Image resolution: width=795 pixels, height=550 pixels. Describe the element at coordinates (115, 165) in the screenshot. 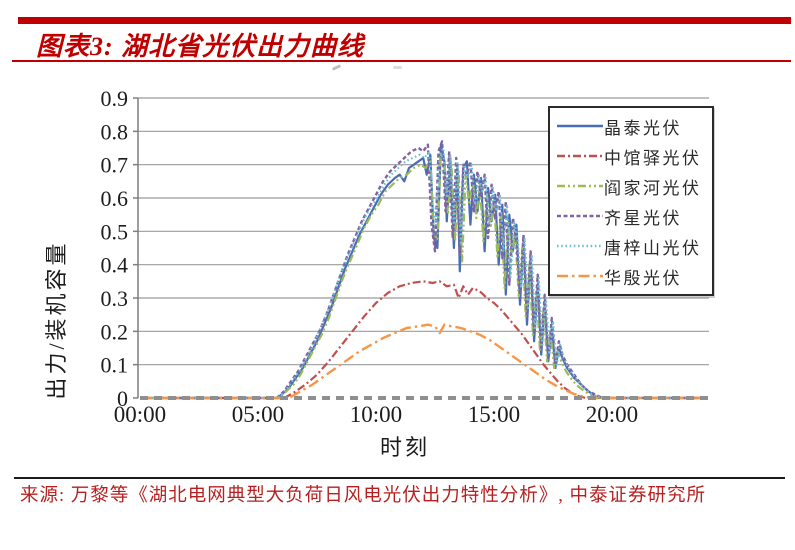

I see `y-tick-label: 0.7` at that location.